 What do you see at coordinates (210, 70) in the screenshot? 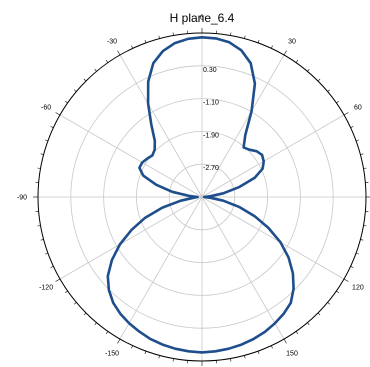
I see `radial-tick-label: 0.30` at bounding box center [210, 70].